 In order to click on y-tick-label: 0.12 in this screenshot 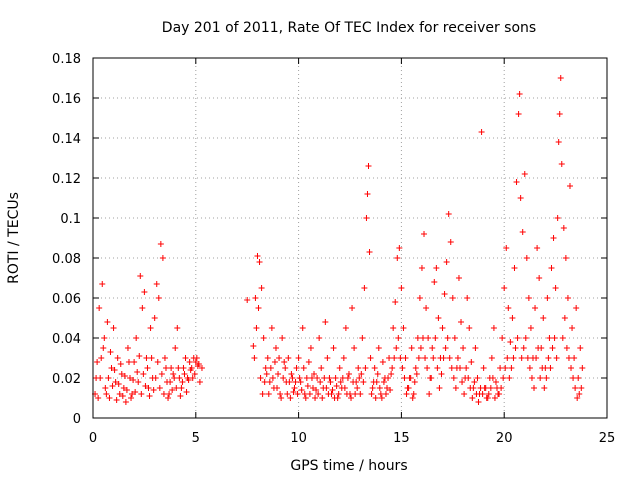, I will do `click(66, 179)`.